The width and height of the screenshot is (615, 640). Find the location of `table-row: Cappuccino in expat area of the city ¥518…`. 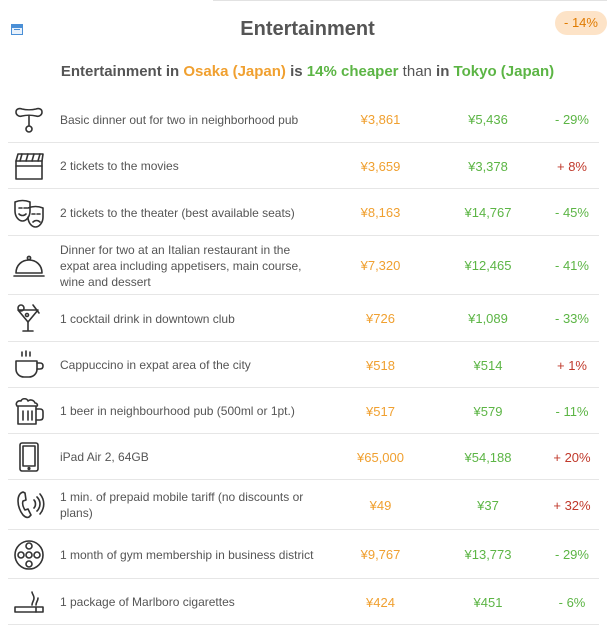

table-row: Cappuccino in expat area of the city ¥518… is located at coordinates (303, 365).